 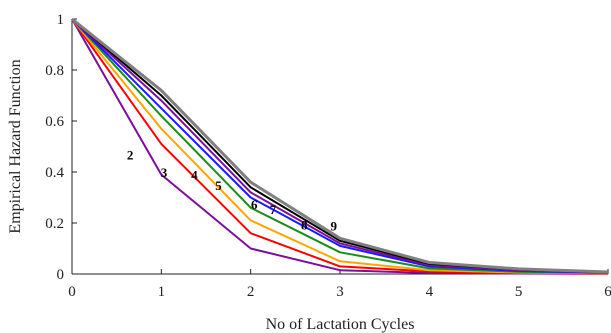 I want to click on x-tick-label: 4, so click(x=430, y=292).